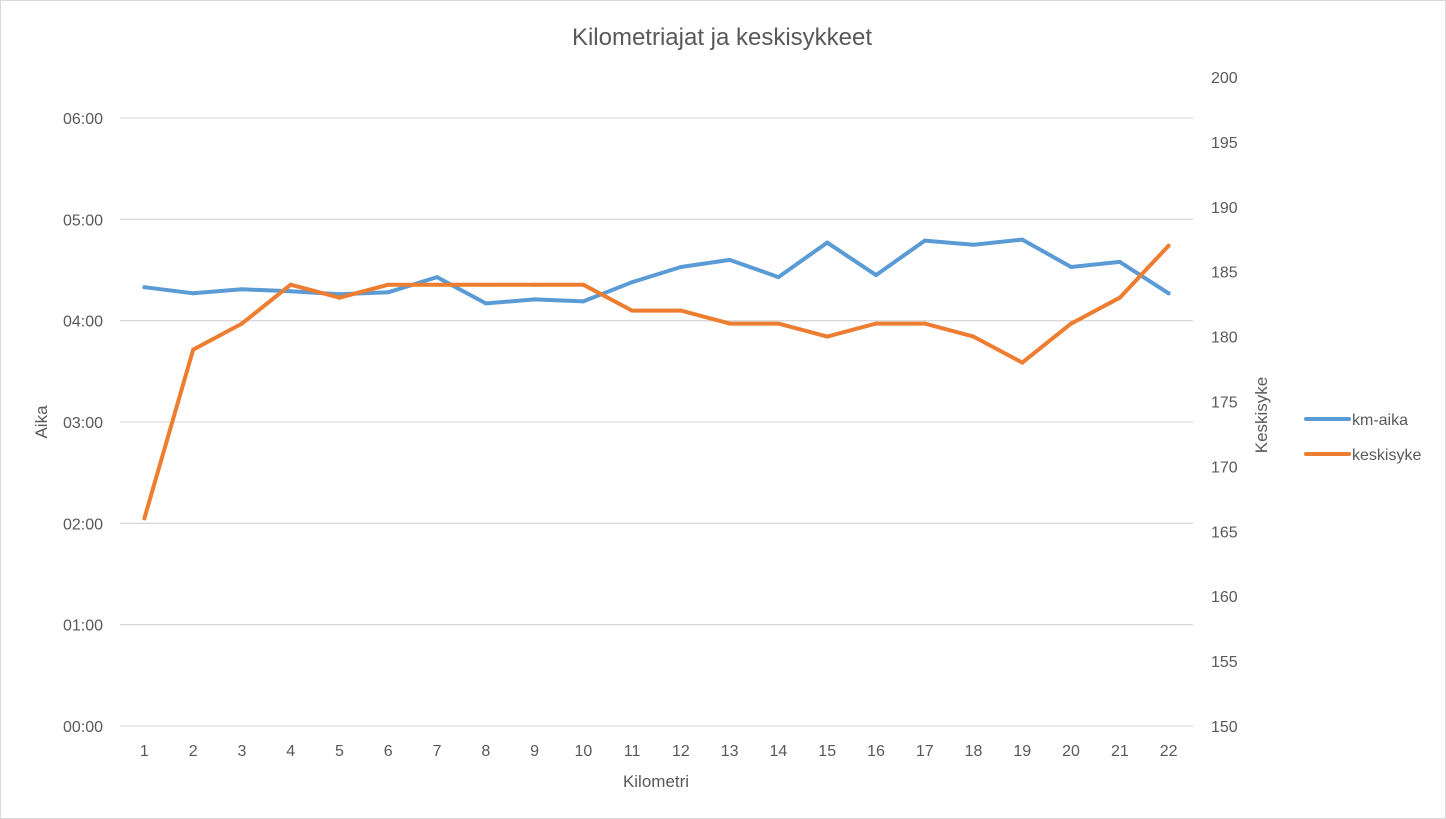 This screenshot has width=1446, height=819. Describe the element at coordinates (681, 751) in the screenshot. I see `x-tick-label: 12` at that location.